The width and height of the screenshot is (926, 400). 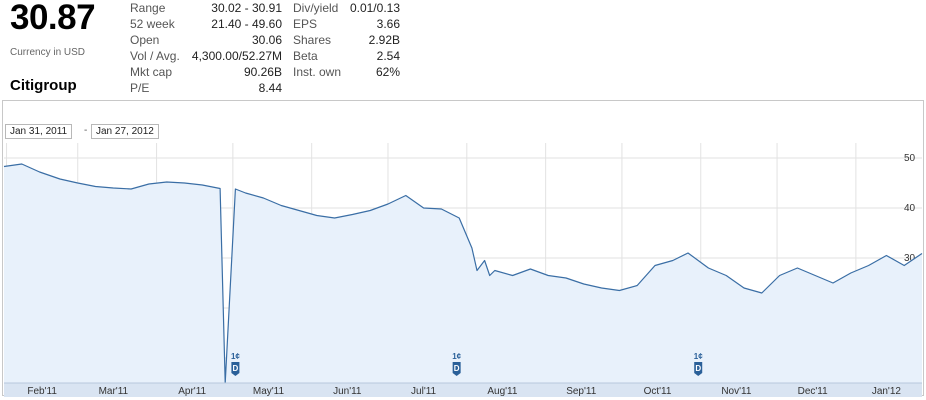 I want to click on y-tick-label: 40, so click(x=910, y=208).